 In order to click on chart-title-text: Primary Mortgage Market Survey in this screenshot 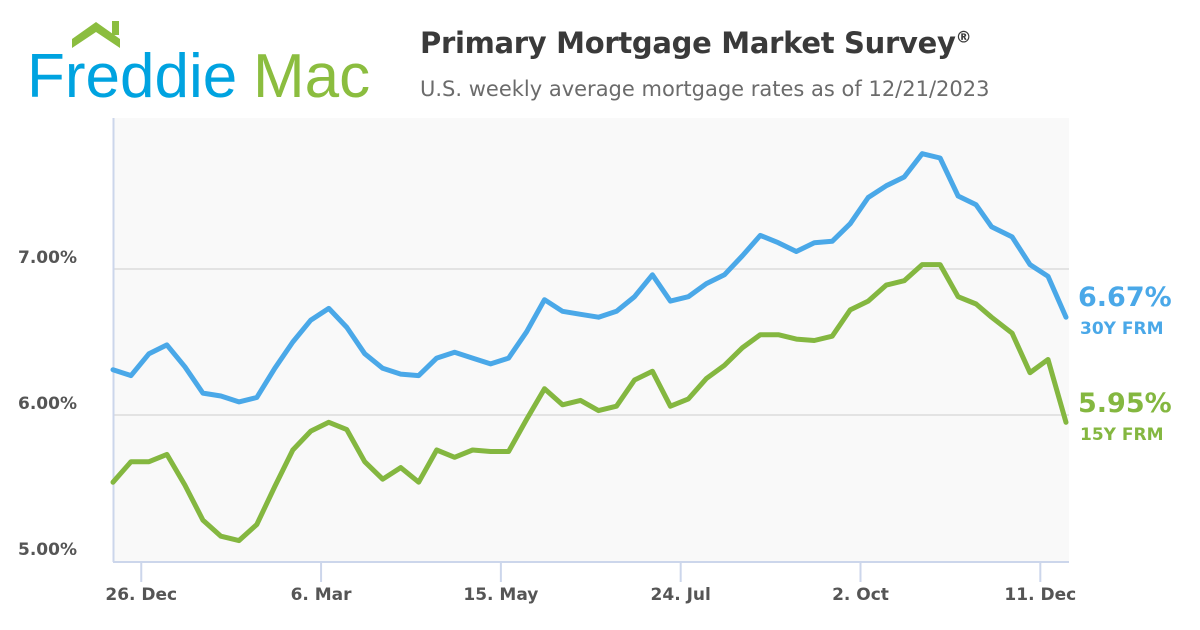, I will do `click(688, 43)`.